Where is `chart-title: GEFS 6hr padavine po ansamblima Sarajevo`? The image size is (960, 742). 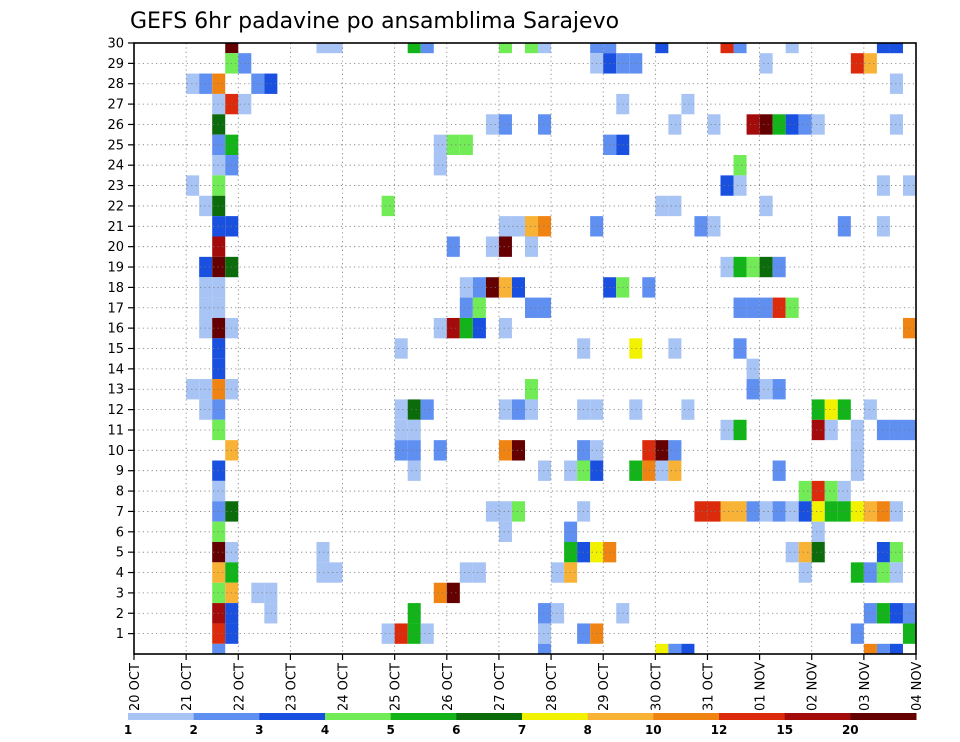 chart-title: GEFS 6hr padavine po ansamblima Sarajevo is located at coordinates (374, 21).